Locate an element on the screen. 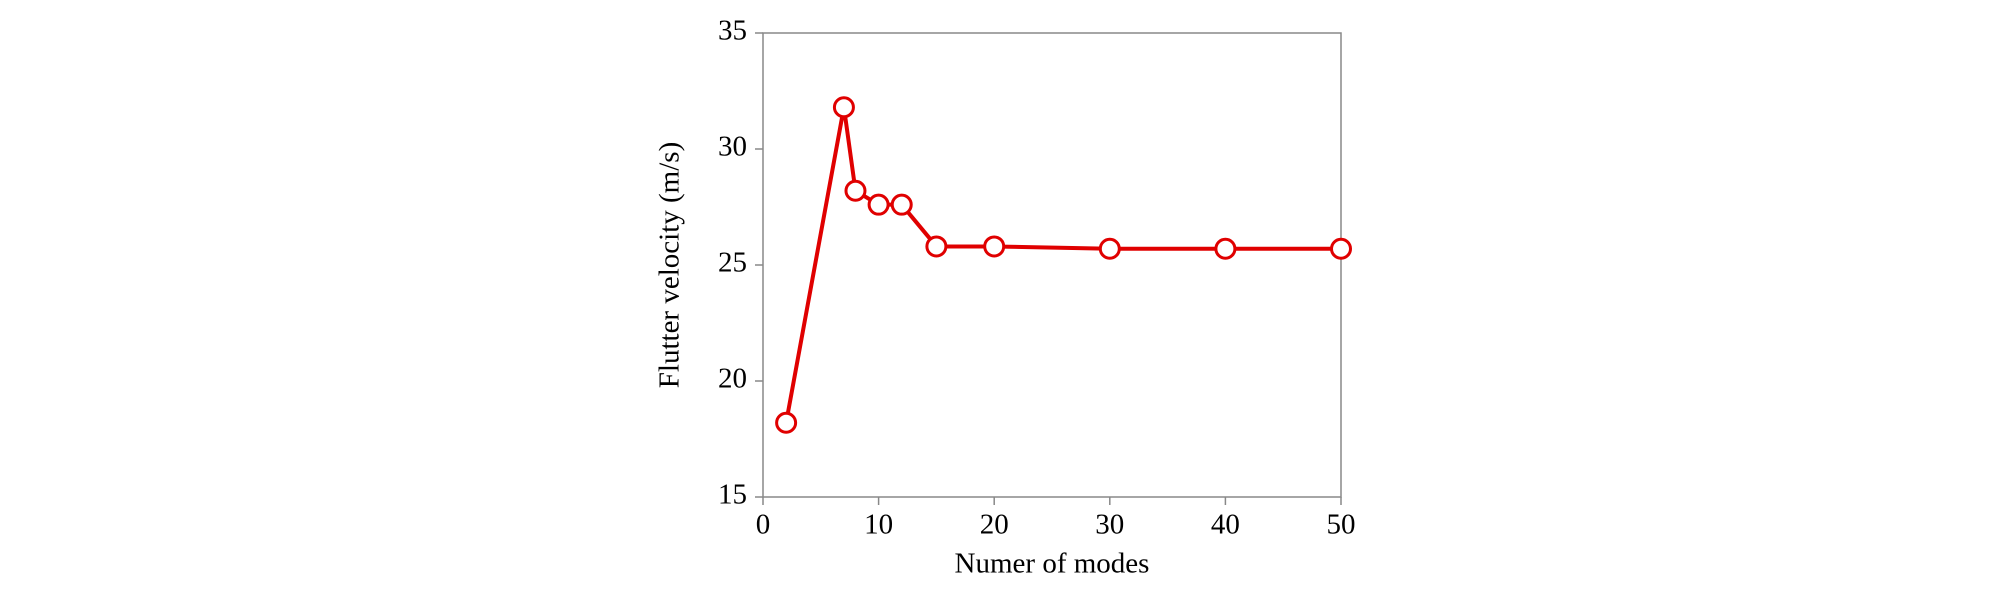 The image size is (2008, 600). y-tick-label: 15 is located at coordinates (732, 495).